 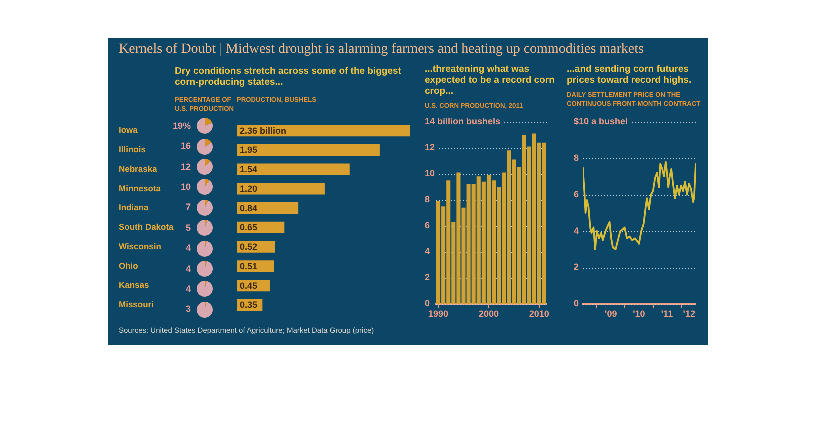 What do you see at coordinates (430, 173) in the screenshot?
I see `y-tick-label: 10` at bounding box center [430, 173].